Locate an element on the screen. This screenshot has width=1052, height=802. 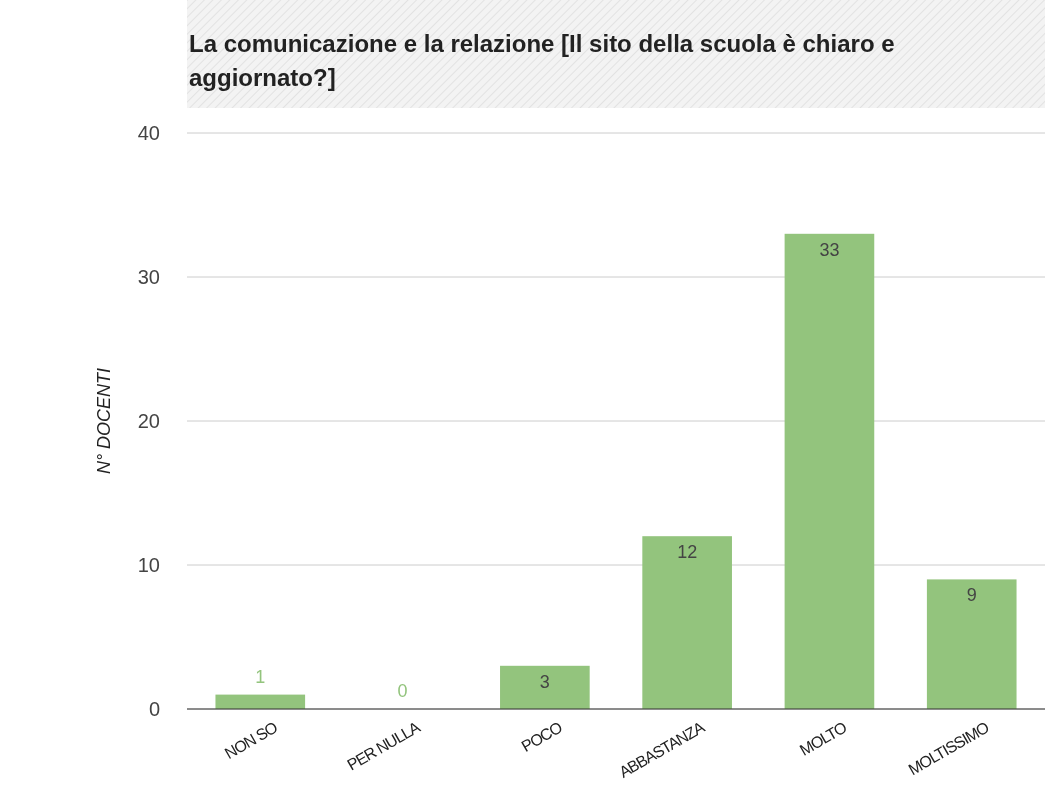
data-label: 12 is located at coordinates (687, 552).